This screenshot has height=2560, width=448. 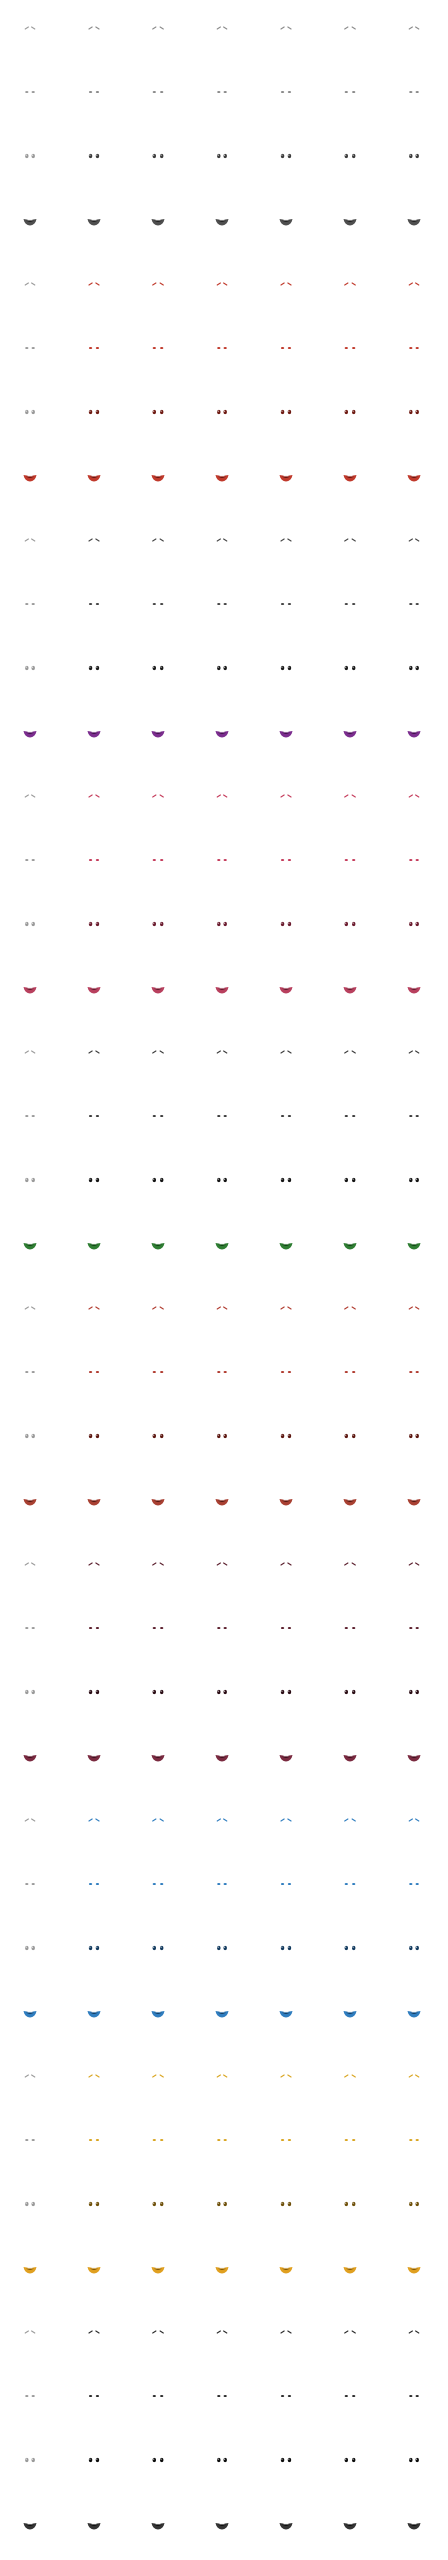 I want to click on face-sprite-charcoal-eyes-open, so click(x=158, y=668).